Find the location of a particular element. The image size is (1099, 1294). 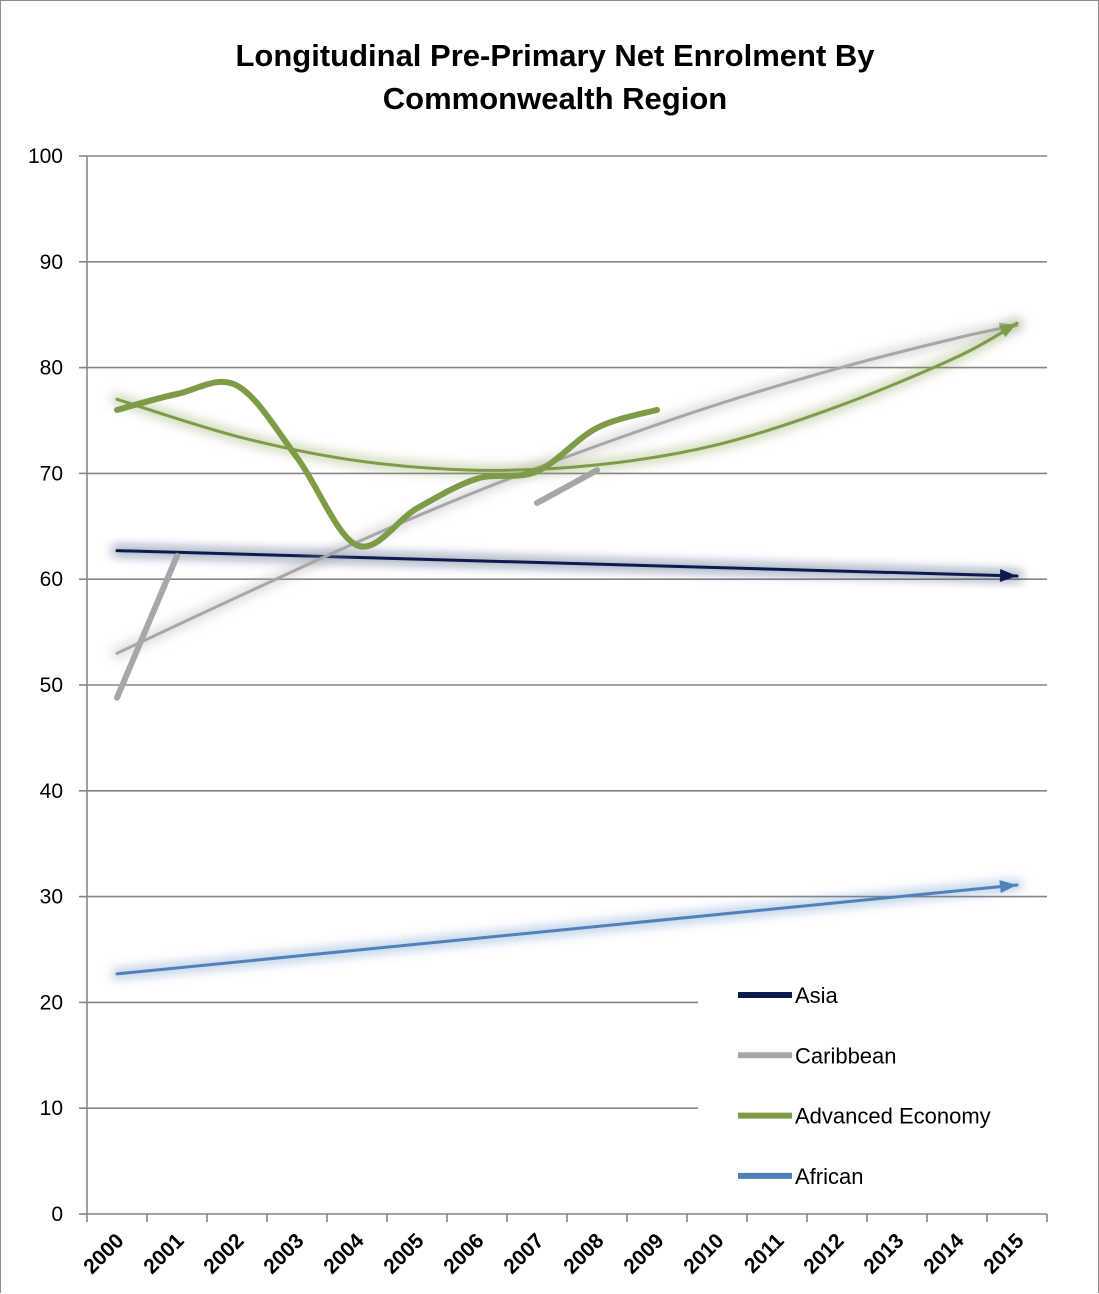

legend-label-asia: Asia is located at coordinates (817, 995).